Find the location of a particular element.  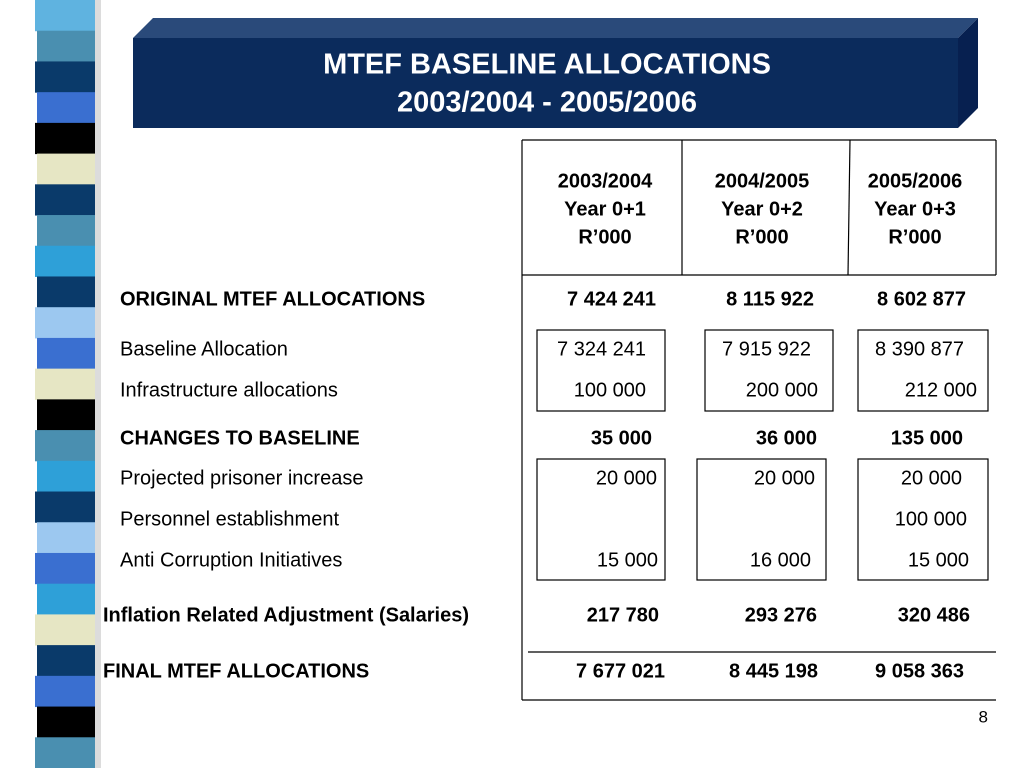

row-label: Projected prisoner increase is located at coordinates (241, 478).